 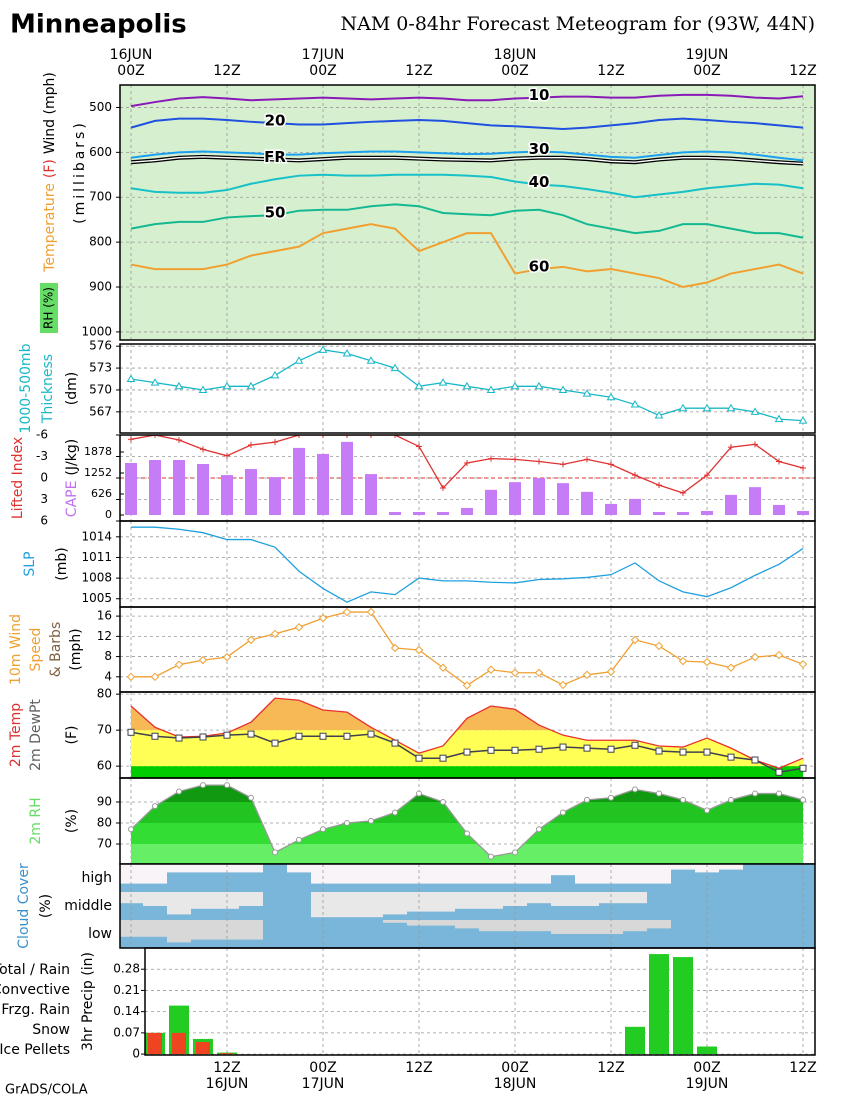 I want to click on y-axis-label-part: 2m DewPt, so click(x=36, y=735).